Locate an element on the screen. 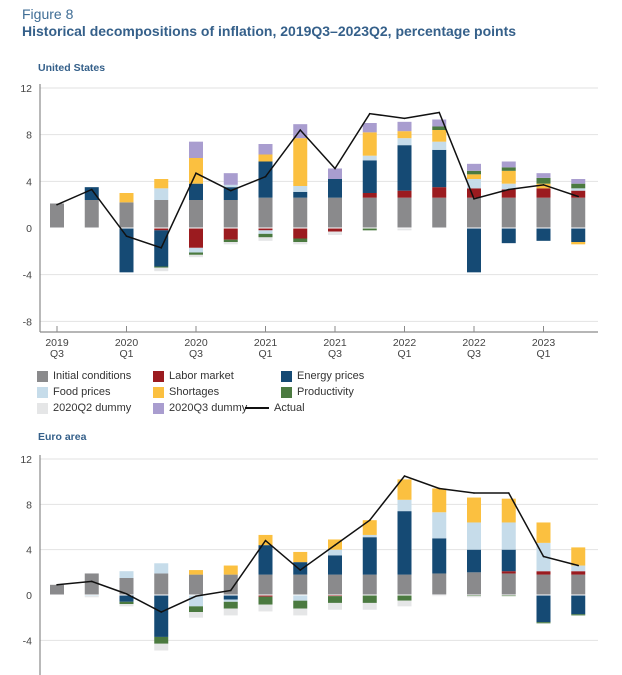 This screenshot has width=622, height=675. legend-label: 2020Q2 dummy is located at coordinates (92, 408).